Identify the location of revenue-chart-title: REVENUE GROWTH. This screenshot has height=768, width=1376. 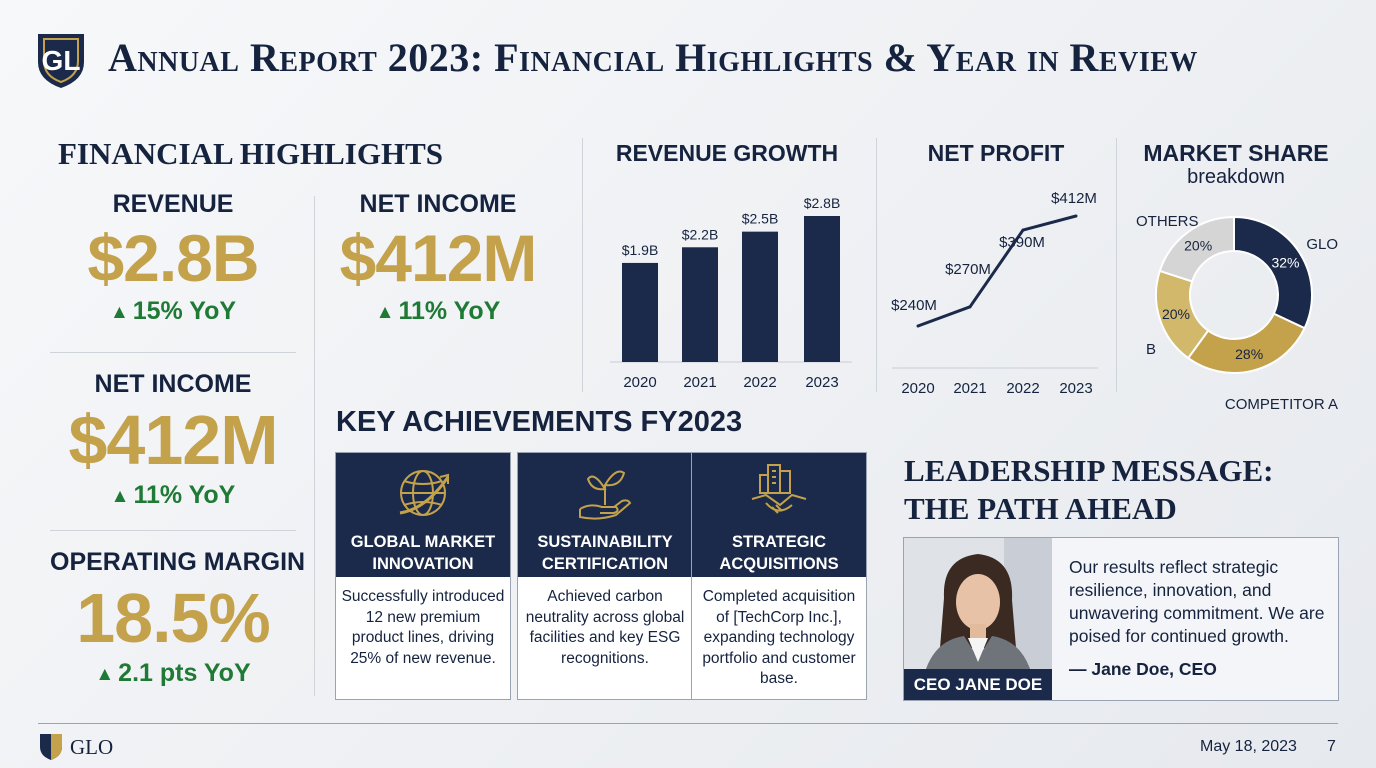
(727, 153).